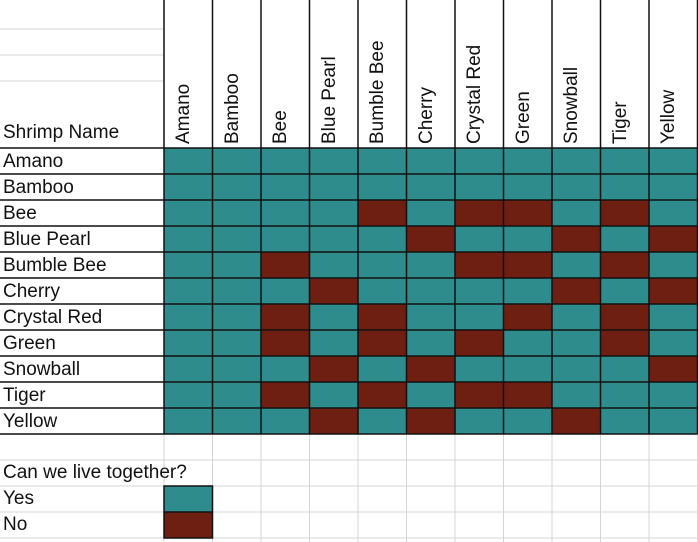 The height and width of the screenshot is (542, 698). What do you see at coordinates (61, 132) in the screenshot?
I see `corner-label: Shrimp Name` at bounding box center [61, 132].